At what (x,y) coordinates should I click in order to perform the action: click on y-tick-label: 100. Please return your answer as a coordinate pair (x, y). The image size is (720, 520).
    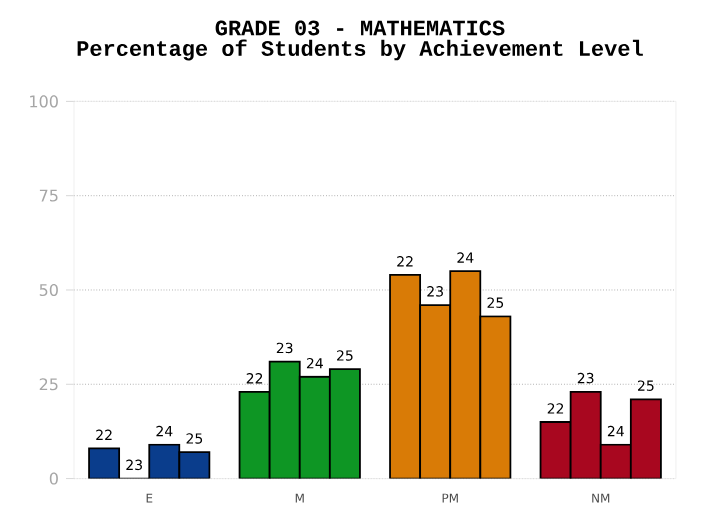
    Looking at the image, I should click on (44, 101).